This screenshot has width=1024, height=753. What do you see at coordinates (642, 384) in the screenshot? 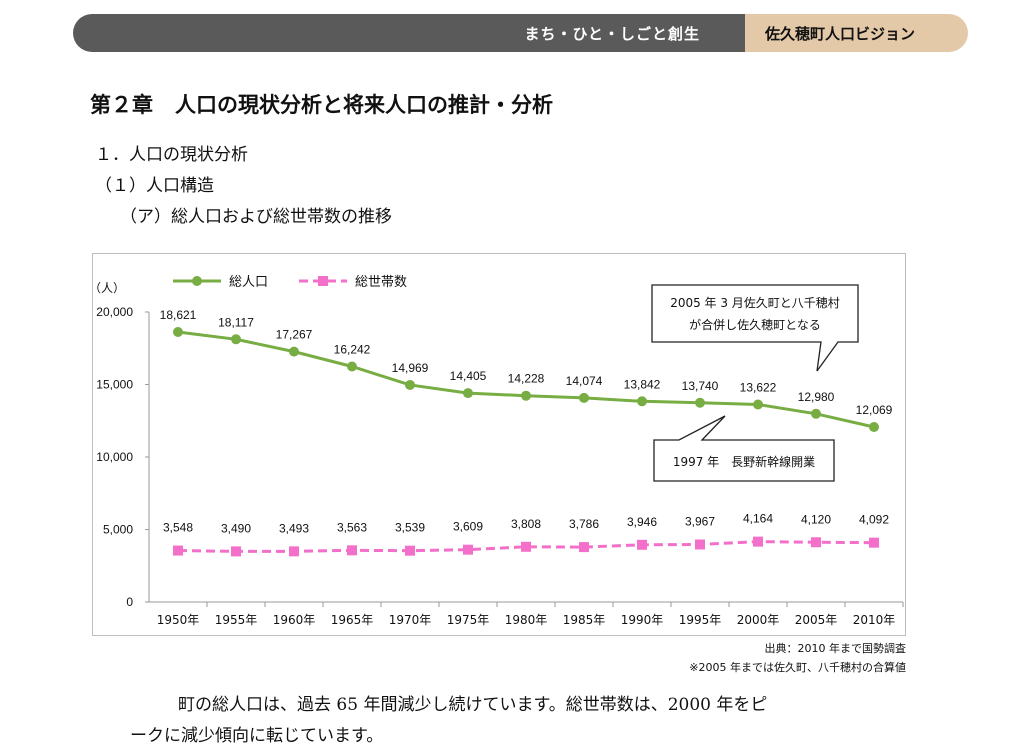
I see `series-1-data-label: 13,842` at bounding box center [642, 384].